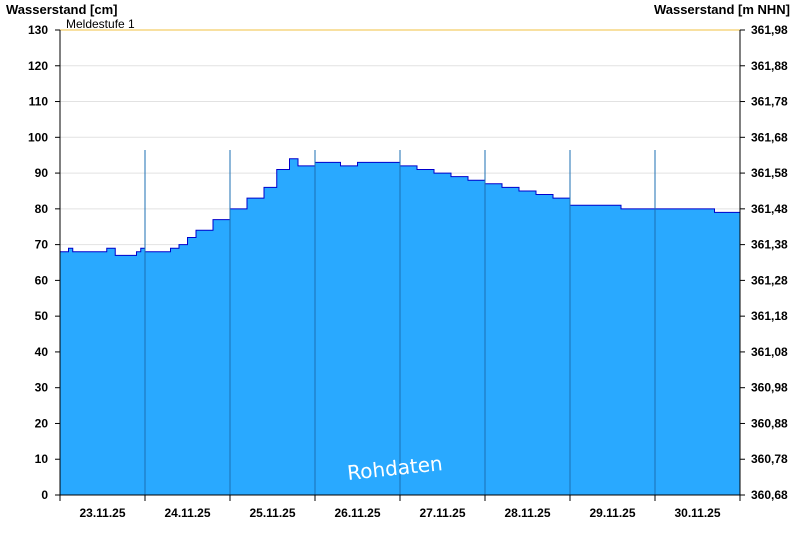  Describe the element at coordinates (769, 280) in the screenshot. I see `right-tick-label: 361,28` at that location.